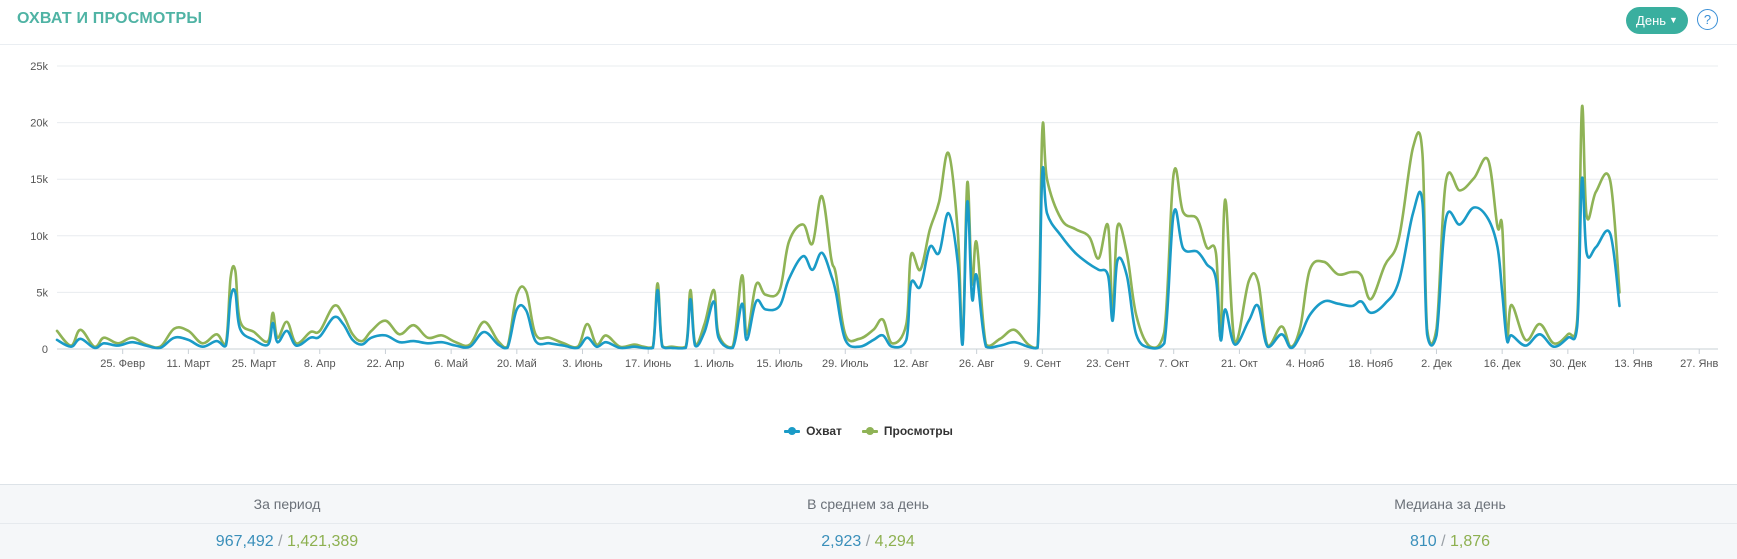  I want to click on x-tick-label: 6. Май, so click(451, 364).